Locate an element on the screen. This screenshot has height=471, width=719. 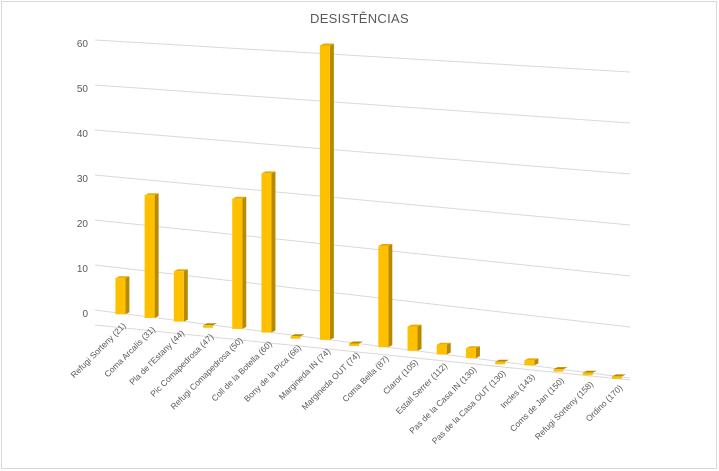
y-tick-label: 30 is located at coordinates (83, 179).